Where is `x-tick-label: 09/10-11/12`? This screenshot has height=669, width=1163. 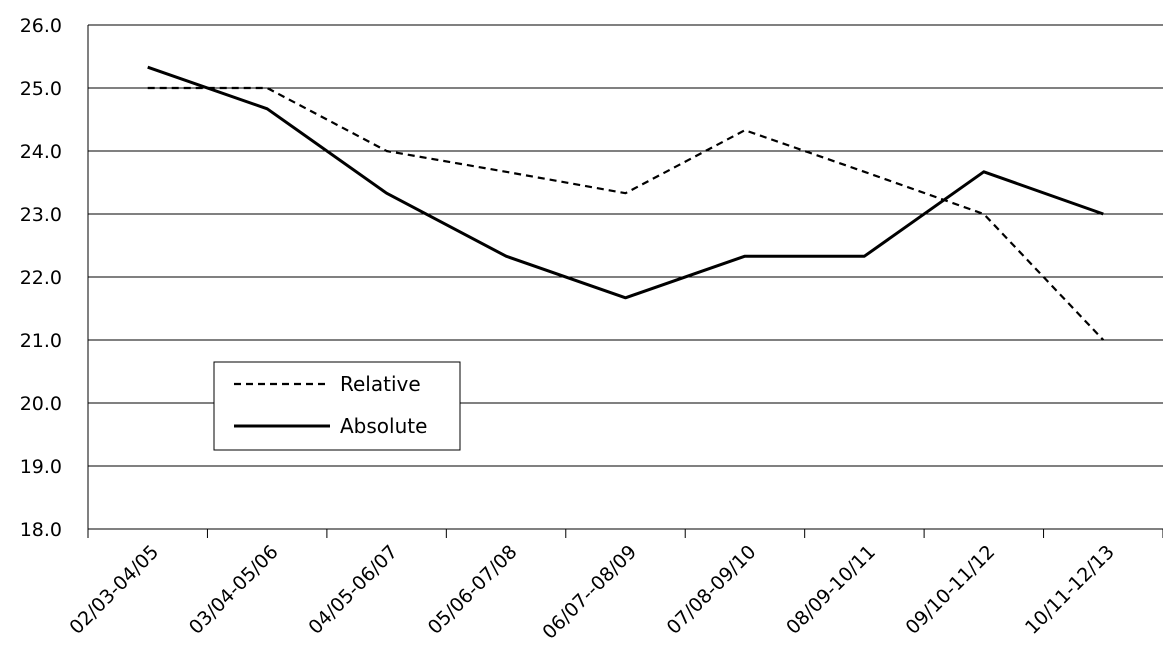 x-tick-label: 09/10-11/12 is located at coordinates (951, 590).